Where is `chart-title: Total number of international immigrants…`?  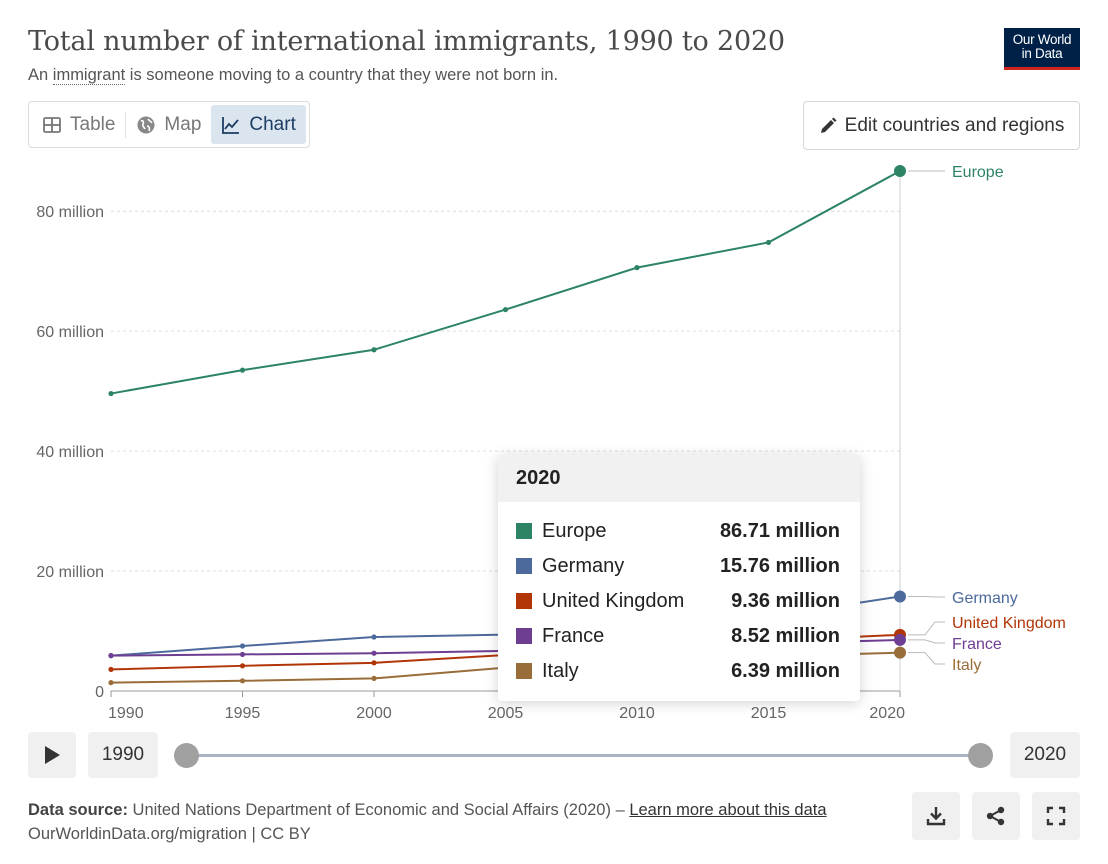 chart-title: Total number of international immigrants… is located at coordinates (406, 41).